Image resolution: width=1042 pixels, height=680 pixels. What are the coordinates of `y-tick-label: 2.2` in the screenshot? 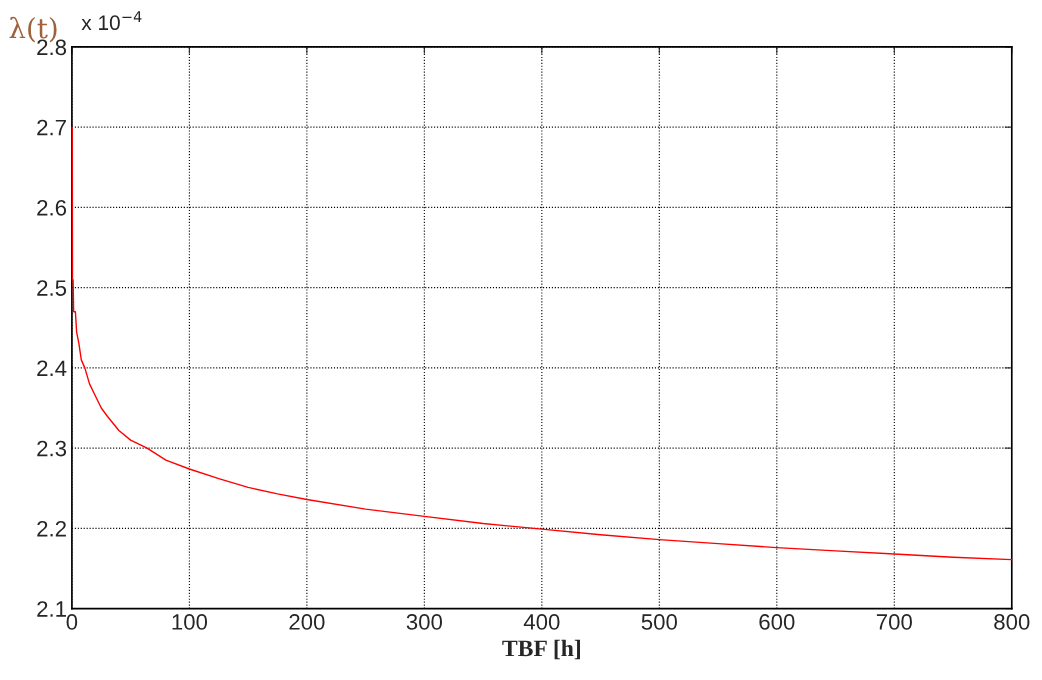 It's located at (51, 528).